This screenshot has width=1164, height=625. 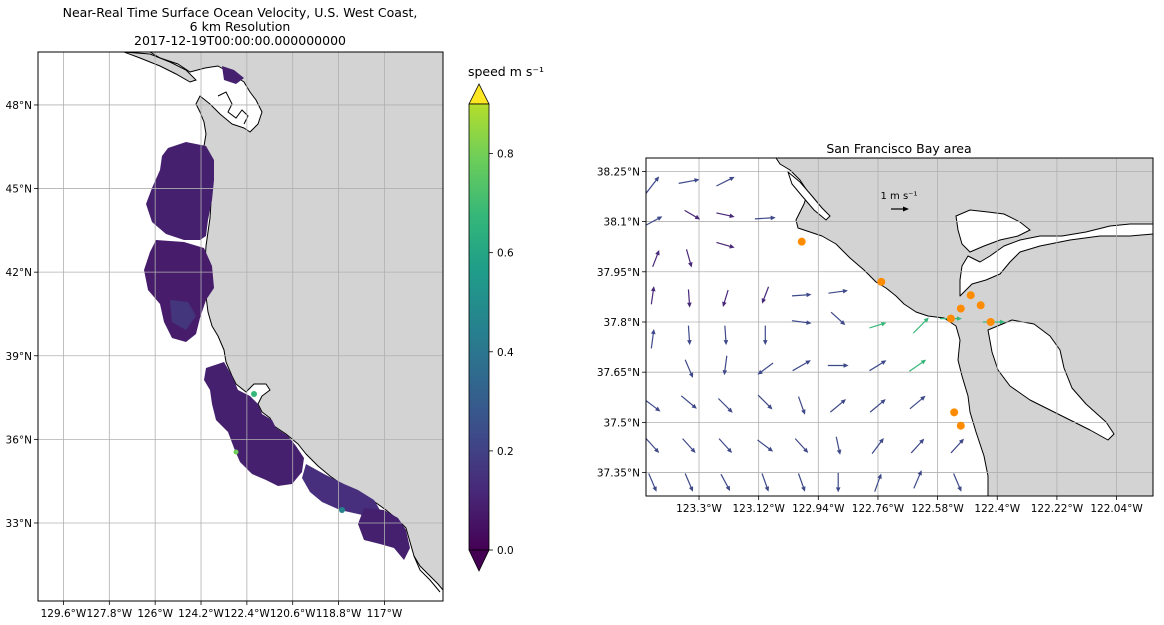 What do you see at coordinates (155, 614) in the screenshot?
I see `x-tick-label: 126°W` at bounding box center [155, 614].